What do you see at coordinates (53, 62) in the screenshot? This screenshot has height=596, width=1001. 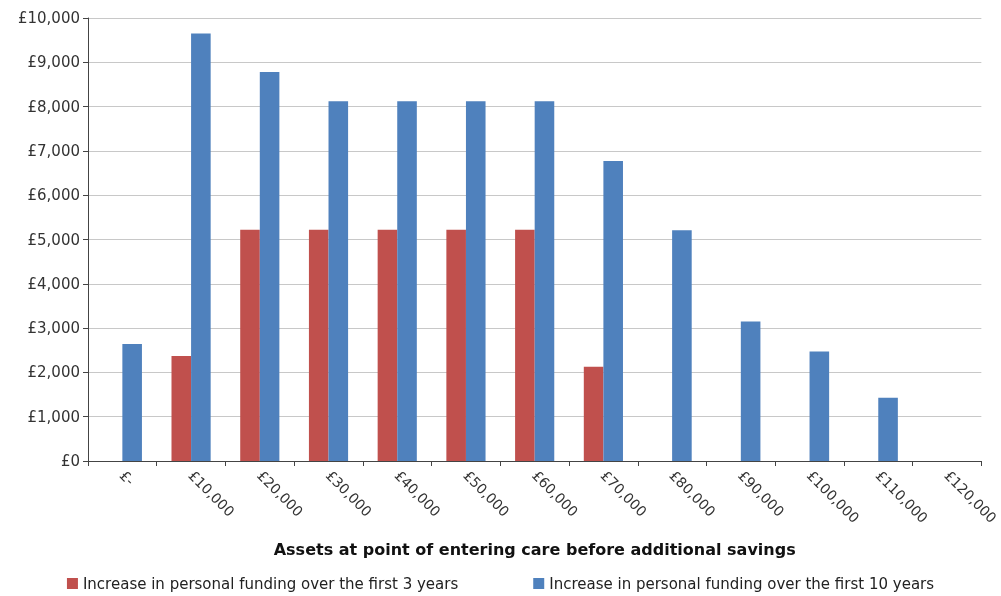 I see `y-tick-label: £9,000` at bounding box center [53, 62].